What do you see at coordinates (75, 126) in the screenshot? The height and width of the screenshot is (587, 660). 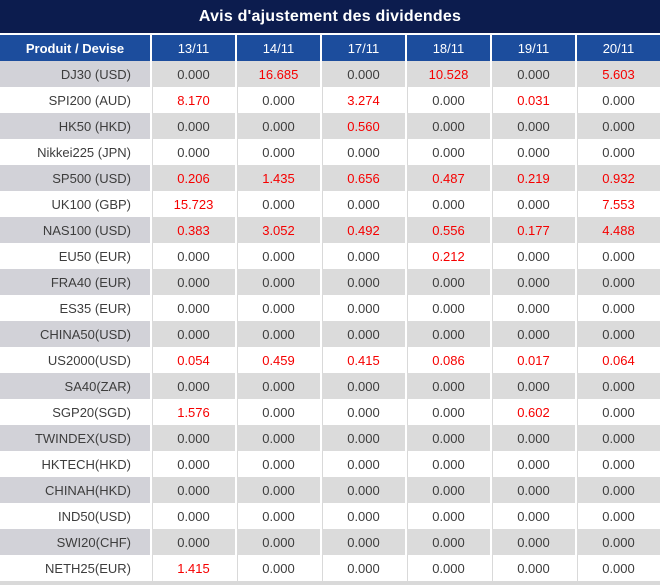 I see `product-cell: HK50 (HKD)` at bounding box center [75, 126].